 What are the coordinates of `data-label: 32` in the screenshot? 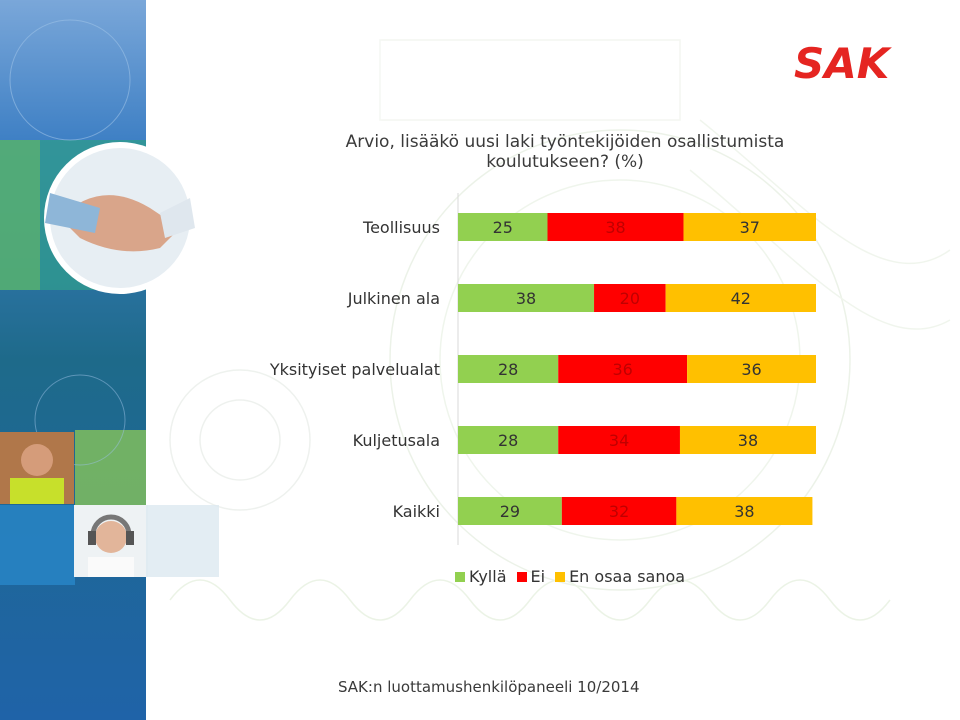 It's located at (619, 511).